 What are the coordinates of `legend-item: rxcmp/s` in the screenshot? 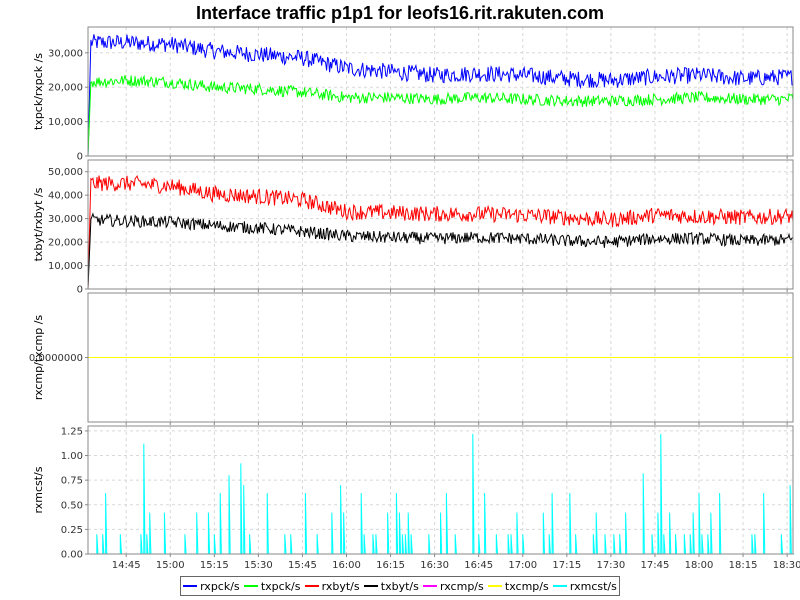 It's located at (453, 586).